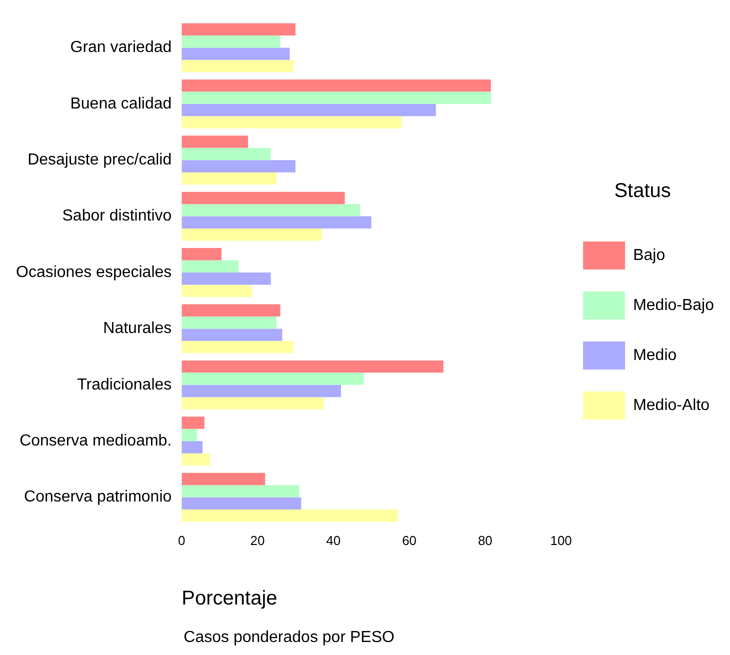  I want to click on legend-label: Bajo, so click(649, 255).